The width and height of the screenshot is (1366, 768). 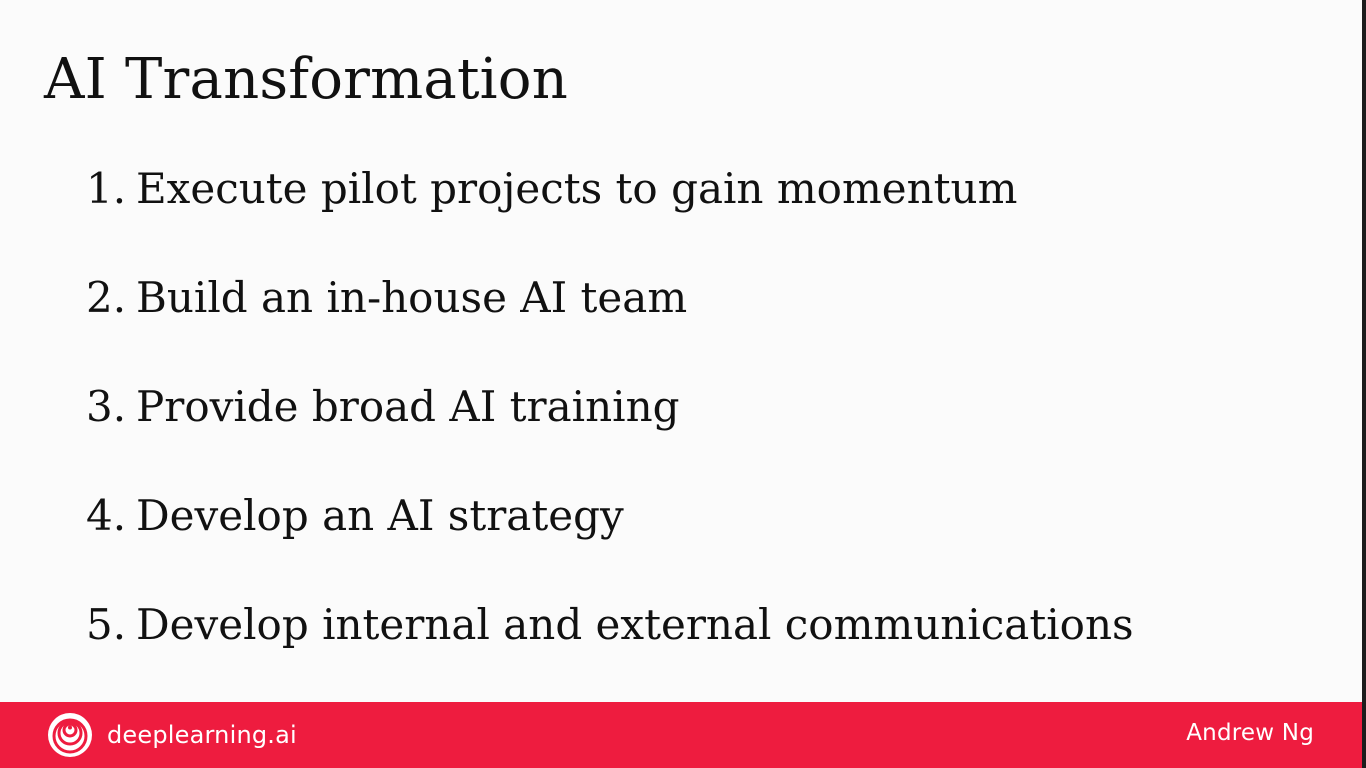 What do you see at coordinates (610, 549) in the screenshot?
I see `list-item: 4. Develop an AI strategy` at bounding box center [610, 549].